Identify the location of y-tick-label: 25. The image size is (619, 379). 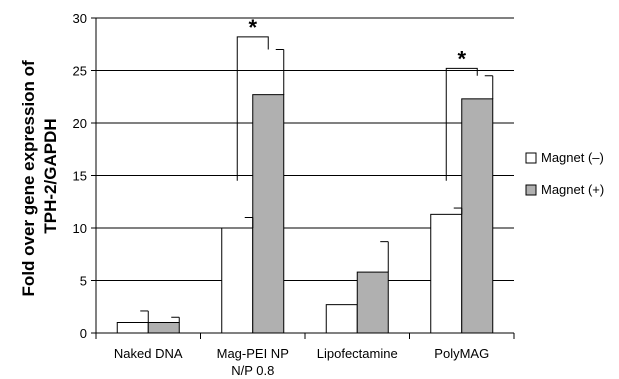
(80, 71).